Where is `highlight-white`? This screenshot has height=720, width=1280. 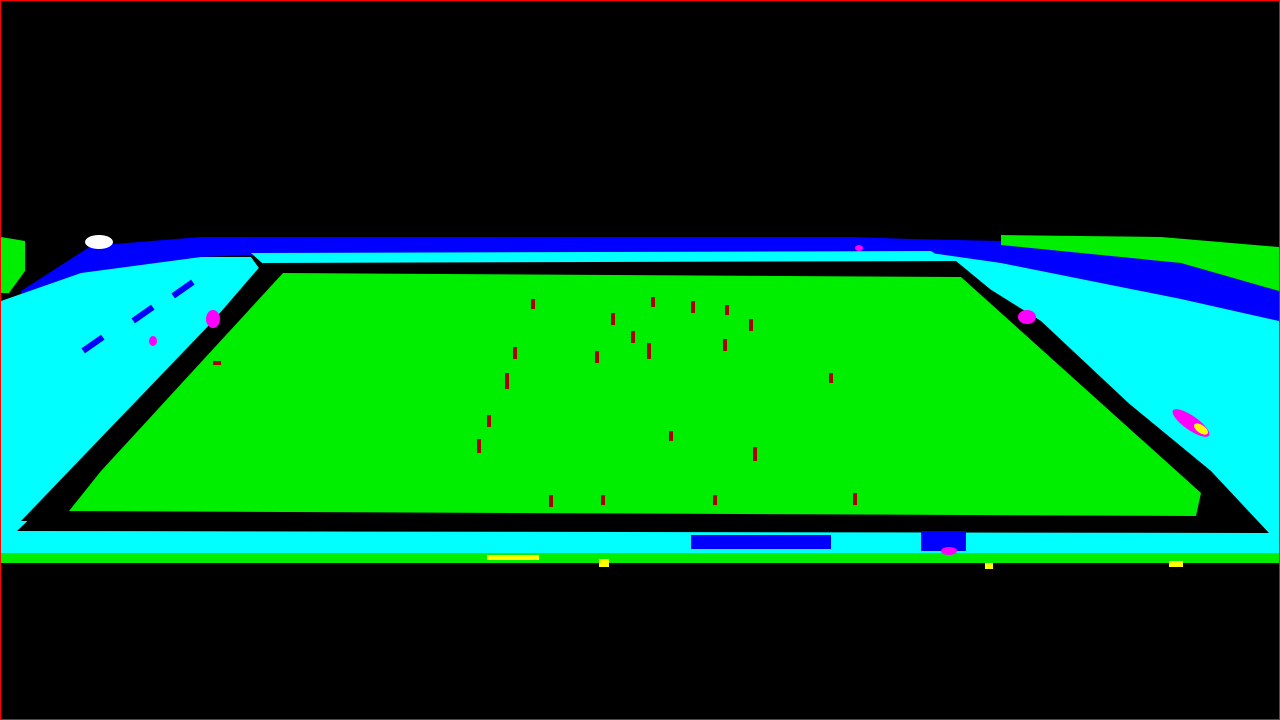
highlight-white is located at coordinates (99, 242).